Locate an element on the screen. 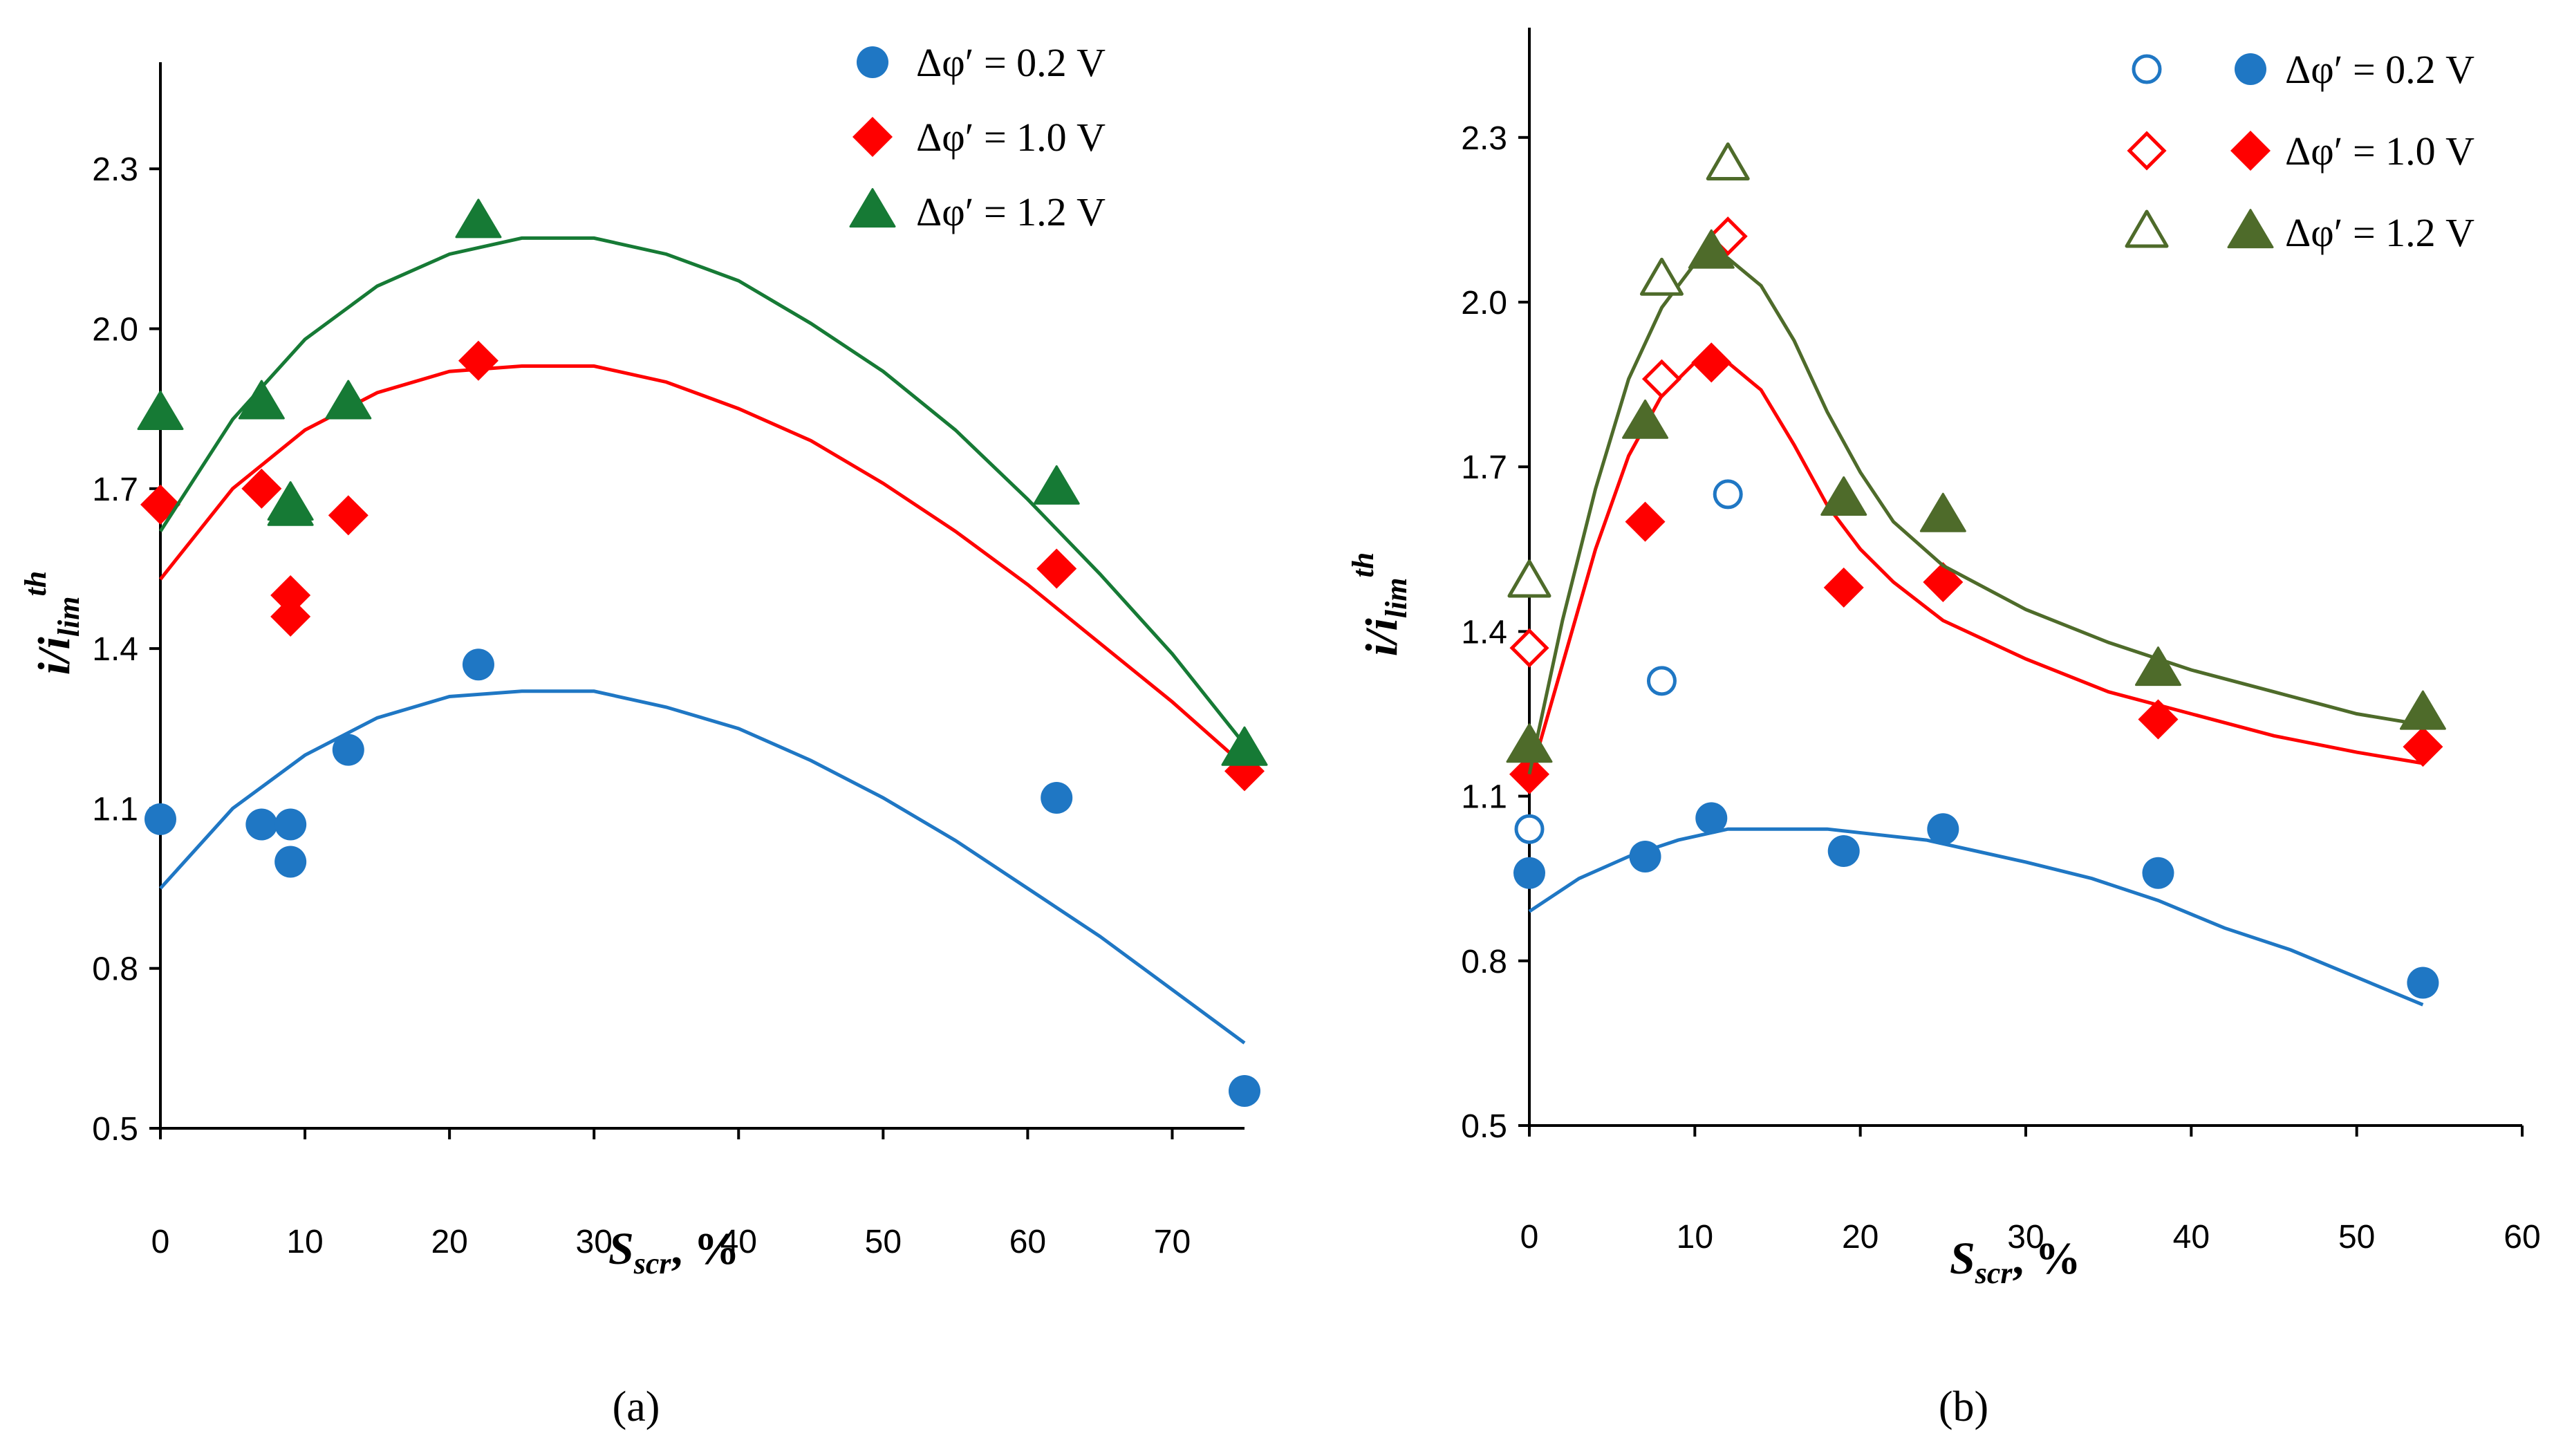 This screenshot has height=1456, width=2554. y-axis-label-sup: th is located at coordinates (1363, 565).